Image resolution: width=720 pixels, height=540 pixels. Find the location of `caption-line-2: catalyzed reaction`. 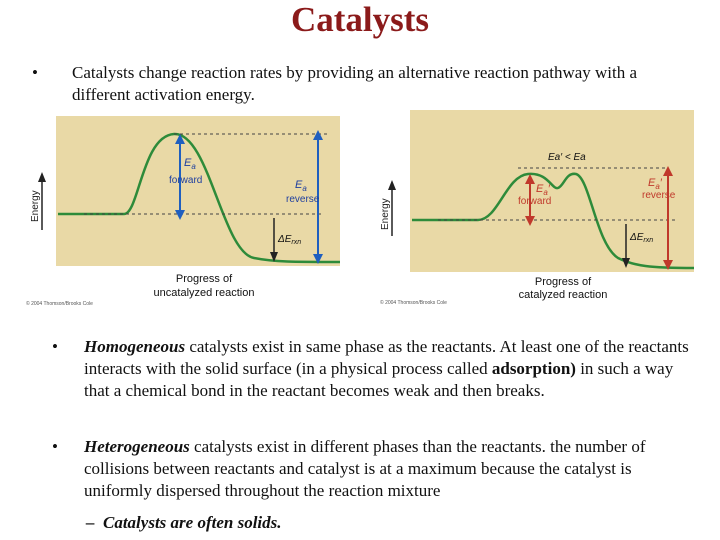

caption-line-2: catalyzed reaction is located at coordinates (563, 295).